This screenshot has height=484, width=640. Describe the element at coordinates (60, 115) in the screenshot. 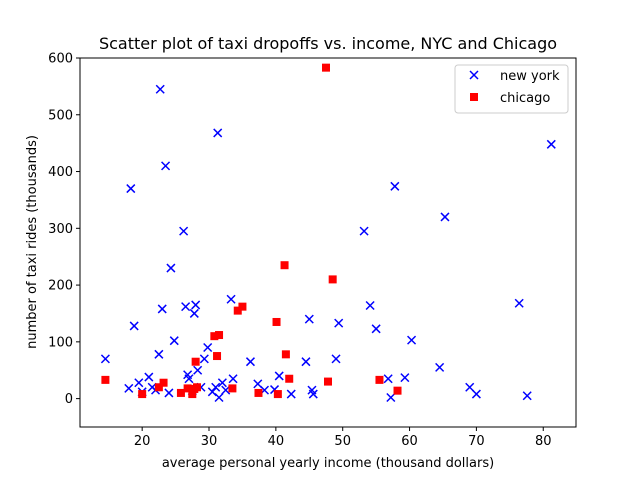

I see `y-tick-label: 500` at that location.